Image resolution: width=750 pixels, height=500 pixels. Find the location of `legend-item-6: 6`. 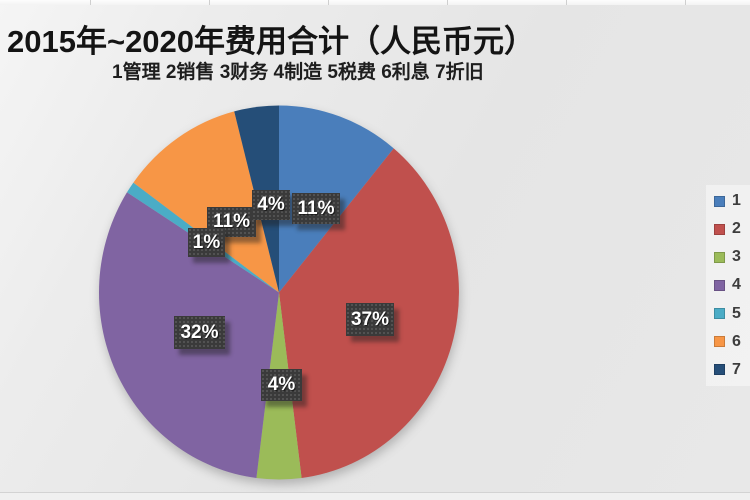

legend-item-6: 6 is located at coordinates (728, 342).